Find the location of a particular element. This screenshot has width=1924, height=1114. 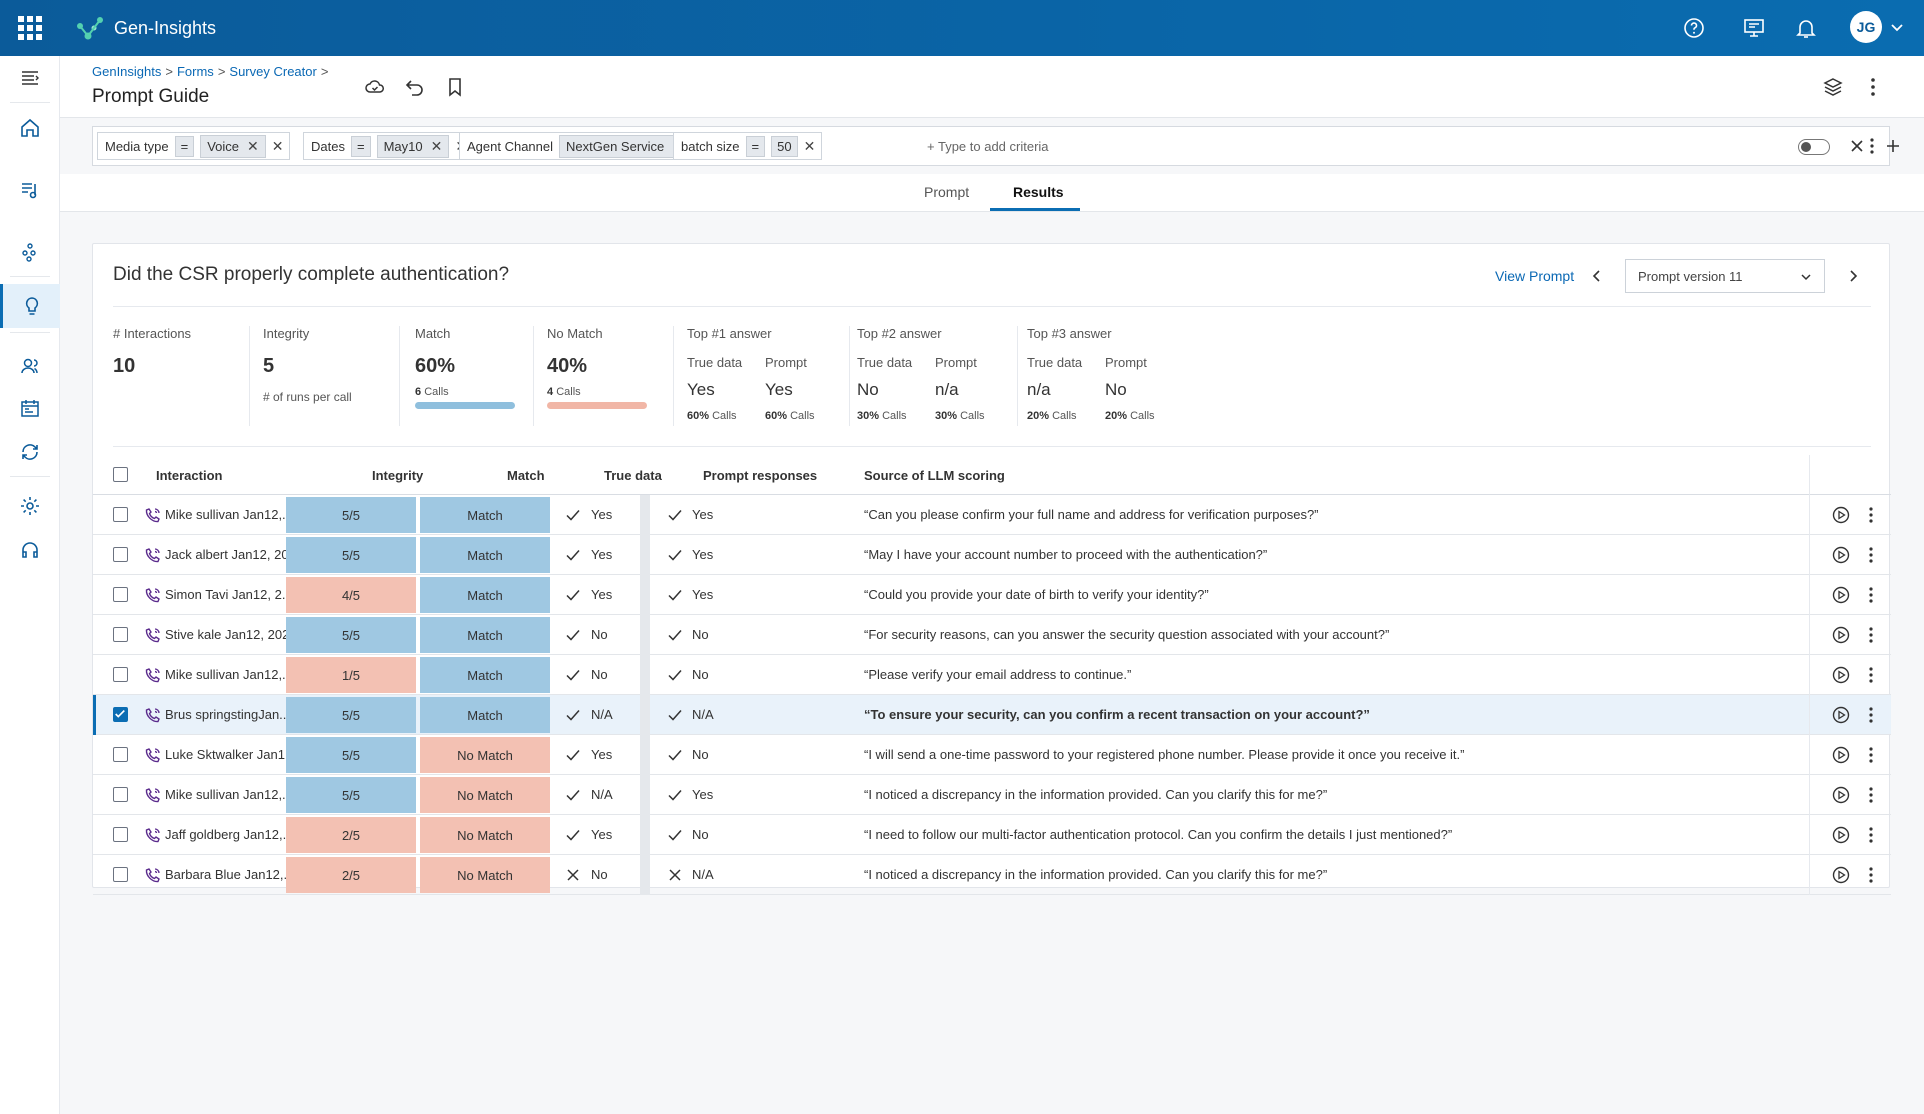

filter-chip-batch-size: batch size = 50 ✕ is located at coordinates (748, 146).